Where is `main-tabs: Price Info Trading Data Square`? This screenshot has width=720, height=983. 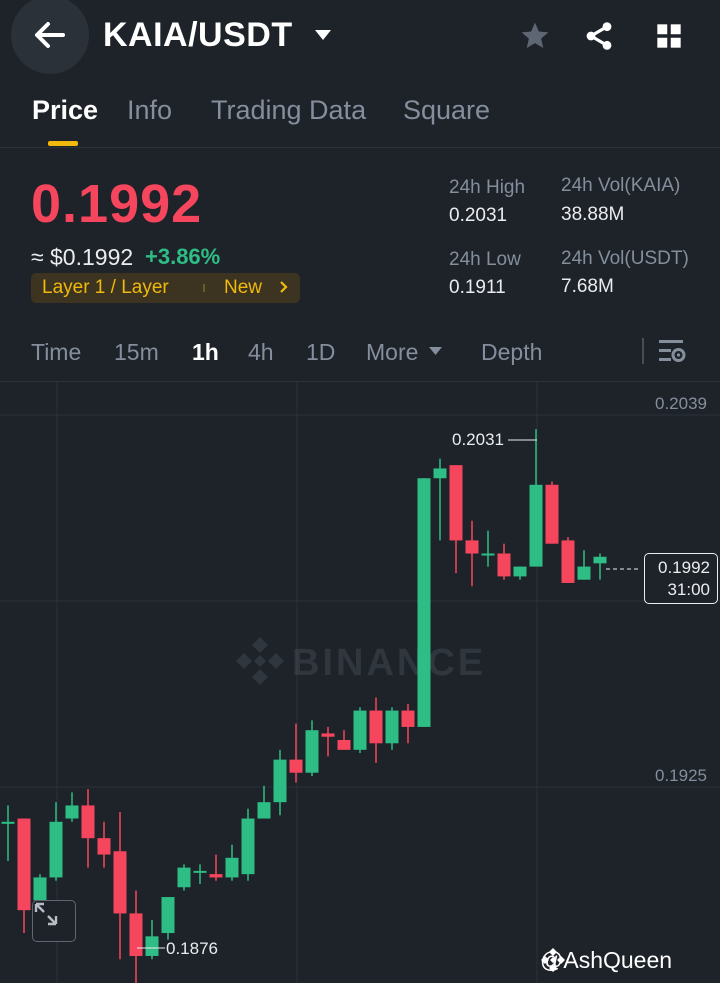
main-tabs: Price Info Trading Data Square is located at coordinates (360, 114).